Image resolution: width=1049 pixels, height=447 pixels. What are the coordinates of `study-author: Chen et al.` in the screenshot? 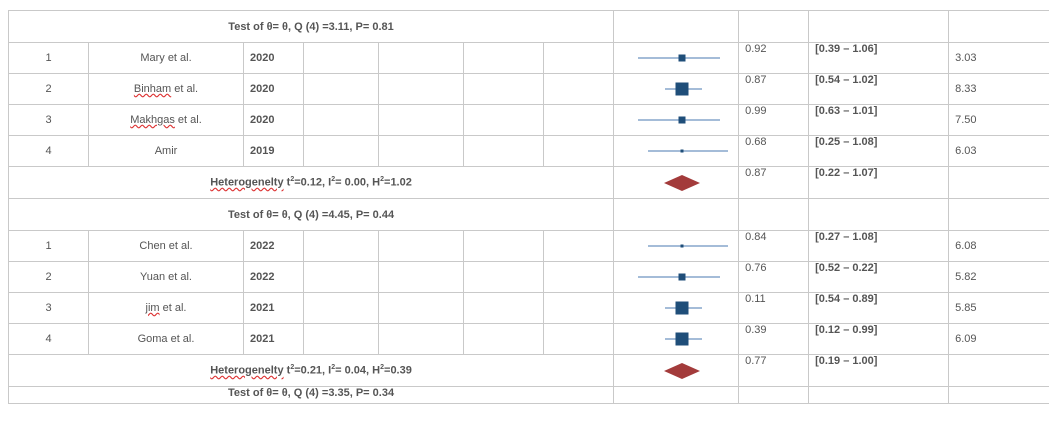 It's located at (166, 246).